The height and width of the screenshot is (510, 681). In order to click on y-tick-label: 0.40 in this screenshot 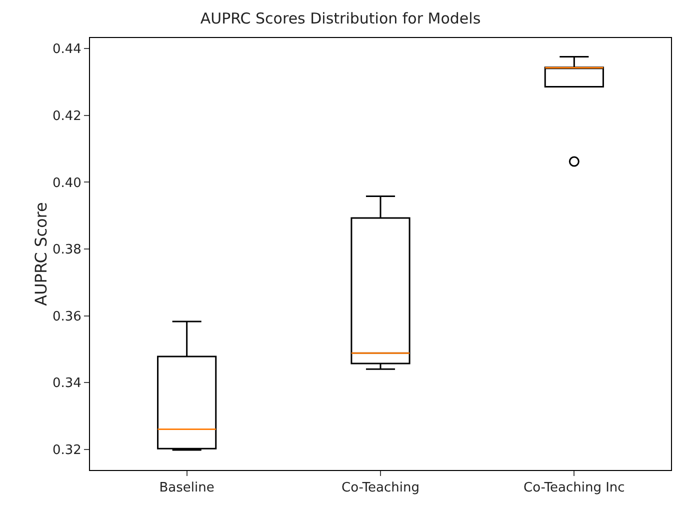, I will do `click(67, 183)`.